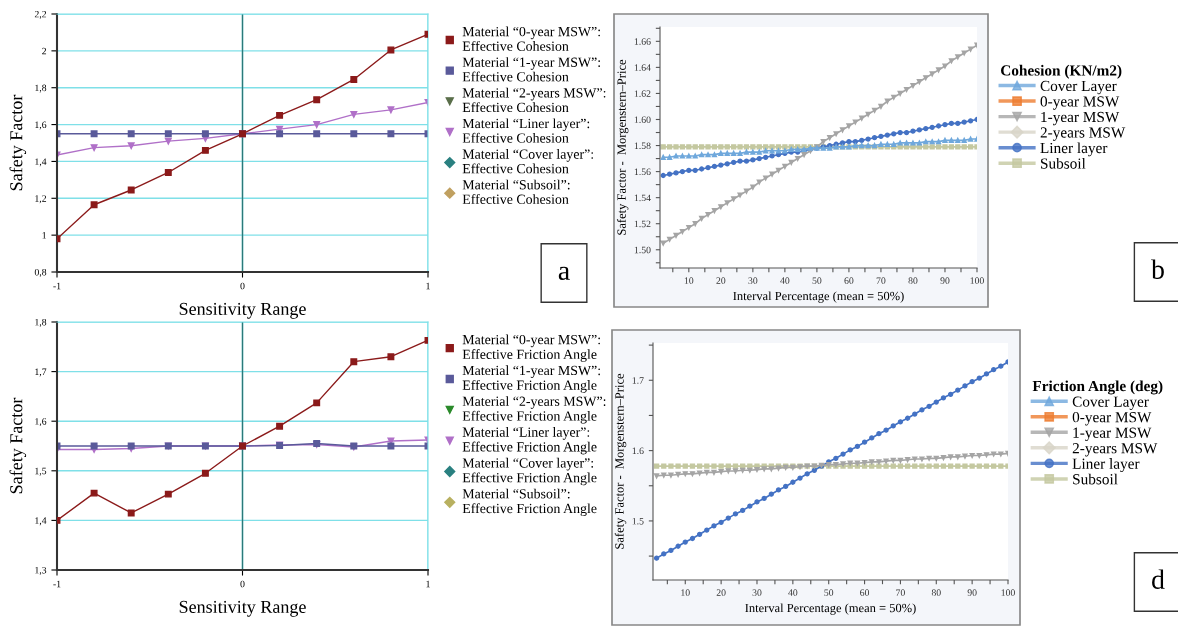 This screenshot has width=1178, height=626. What do you see at coordinates (642, 146) in the screenshot?
I see `y-tick-label: 1.58` at bounding box center [642, 146].